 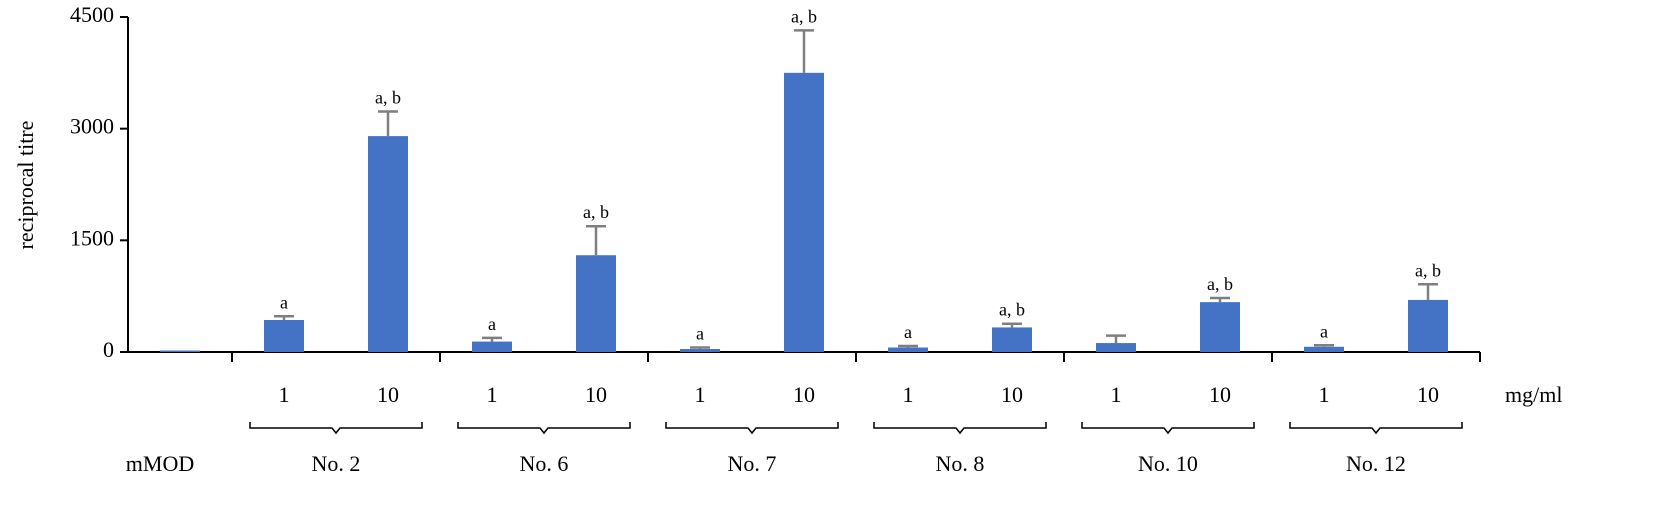 What do you see at coordinates (336, 463) in the screenshot?
I see `group-label: No. 2` at bounding box center [336, 463].